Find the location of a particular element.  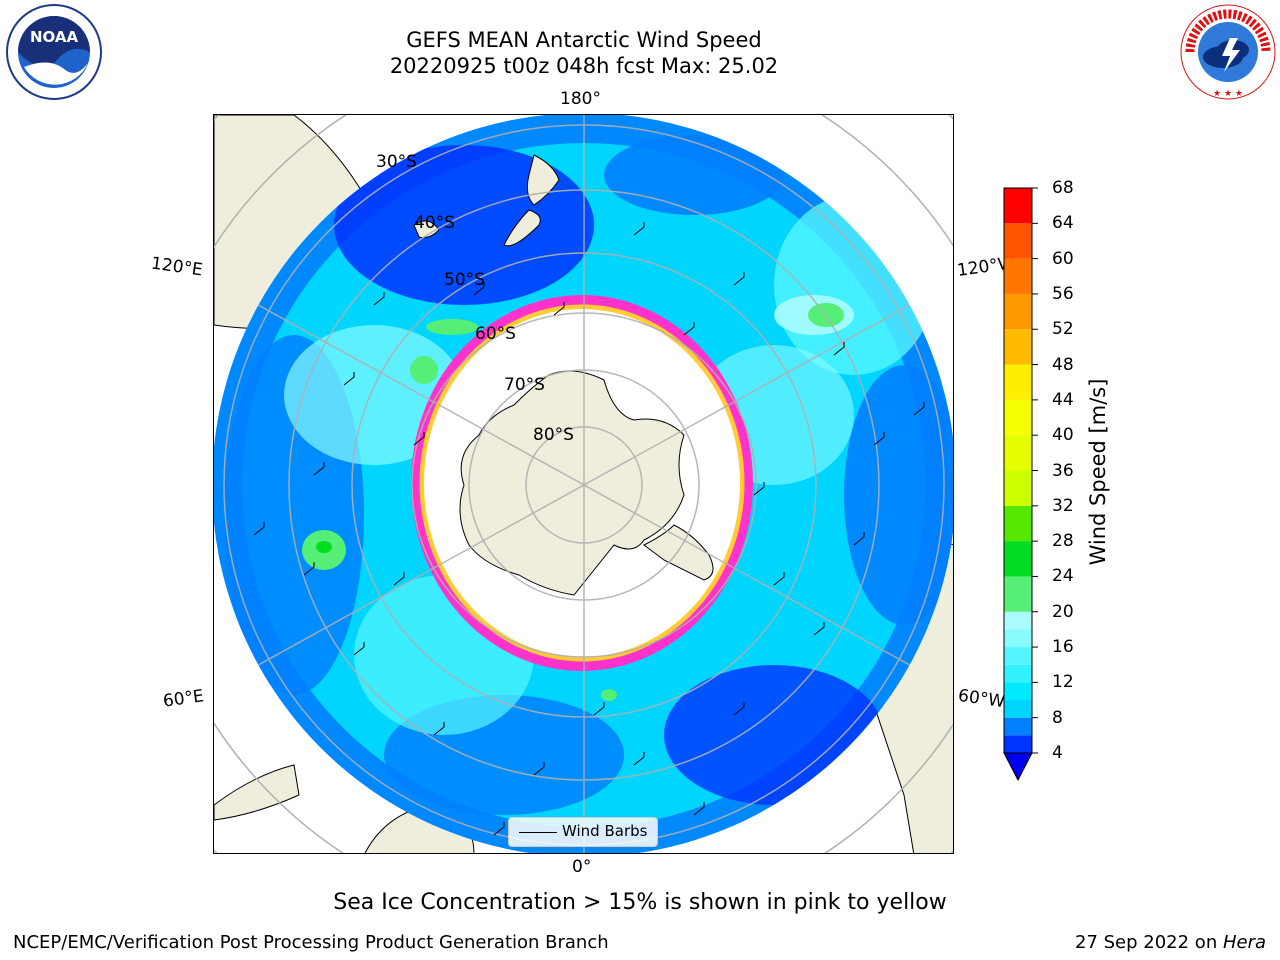

colorbar-tick-label: 36 is located at coordinates (1063, 470).